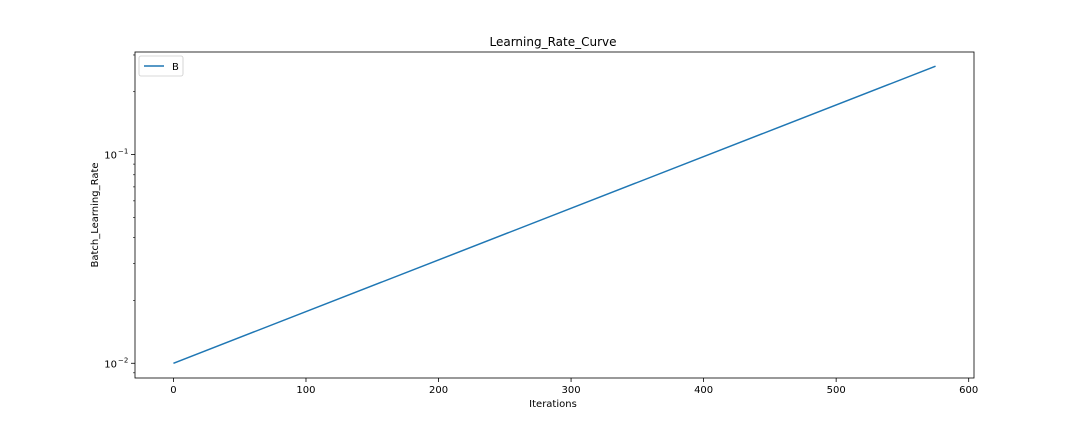 The image size is (1080, 436). What do you see at coordinates (119, 214) in the screenshot?
I see `y-ticks: 10−210−1` at bounding box center [119, 214].